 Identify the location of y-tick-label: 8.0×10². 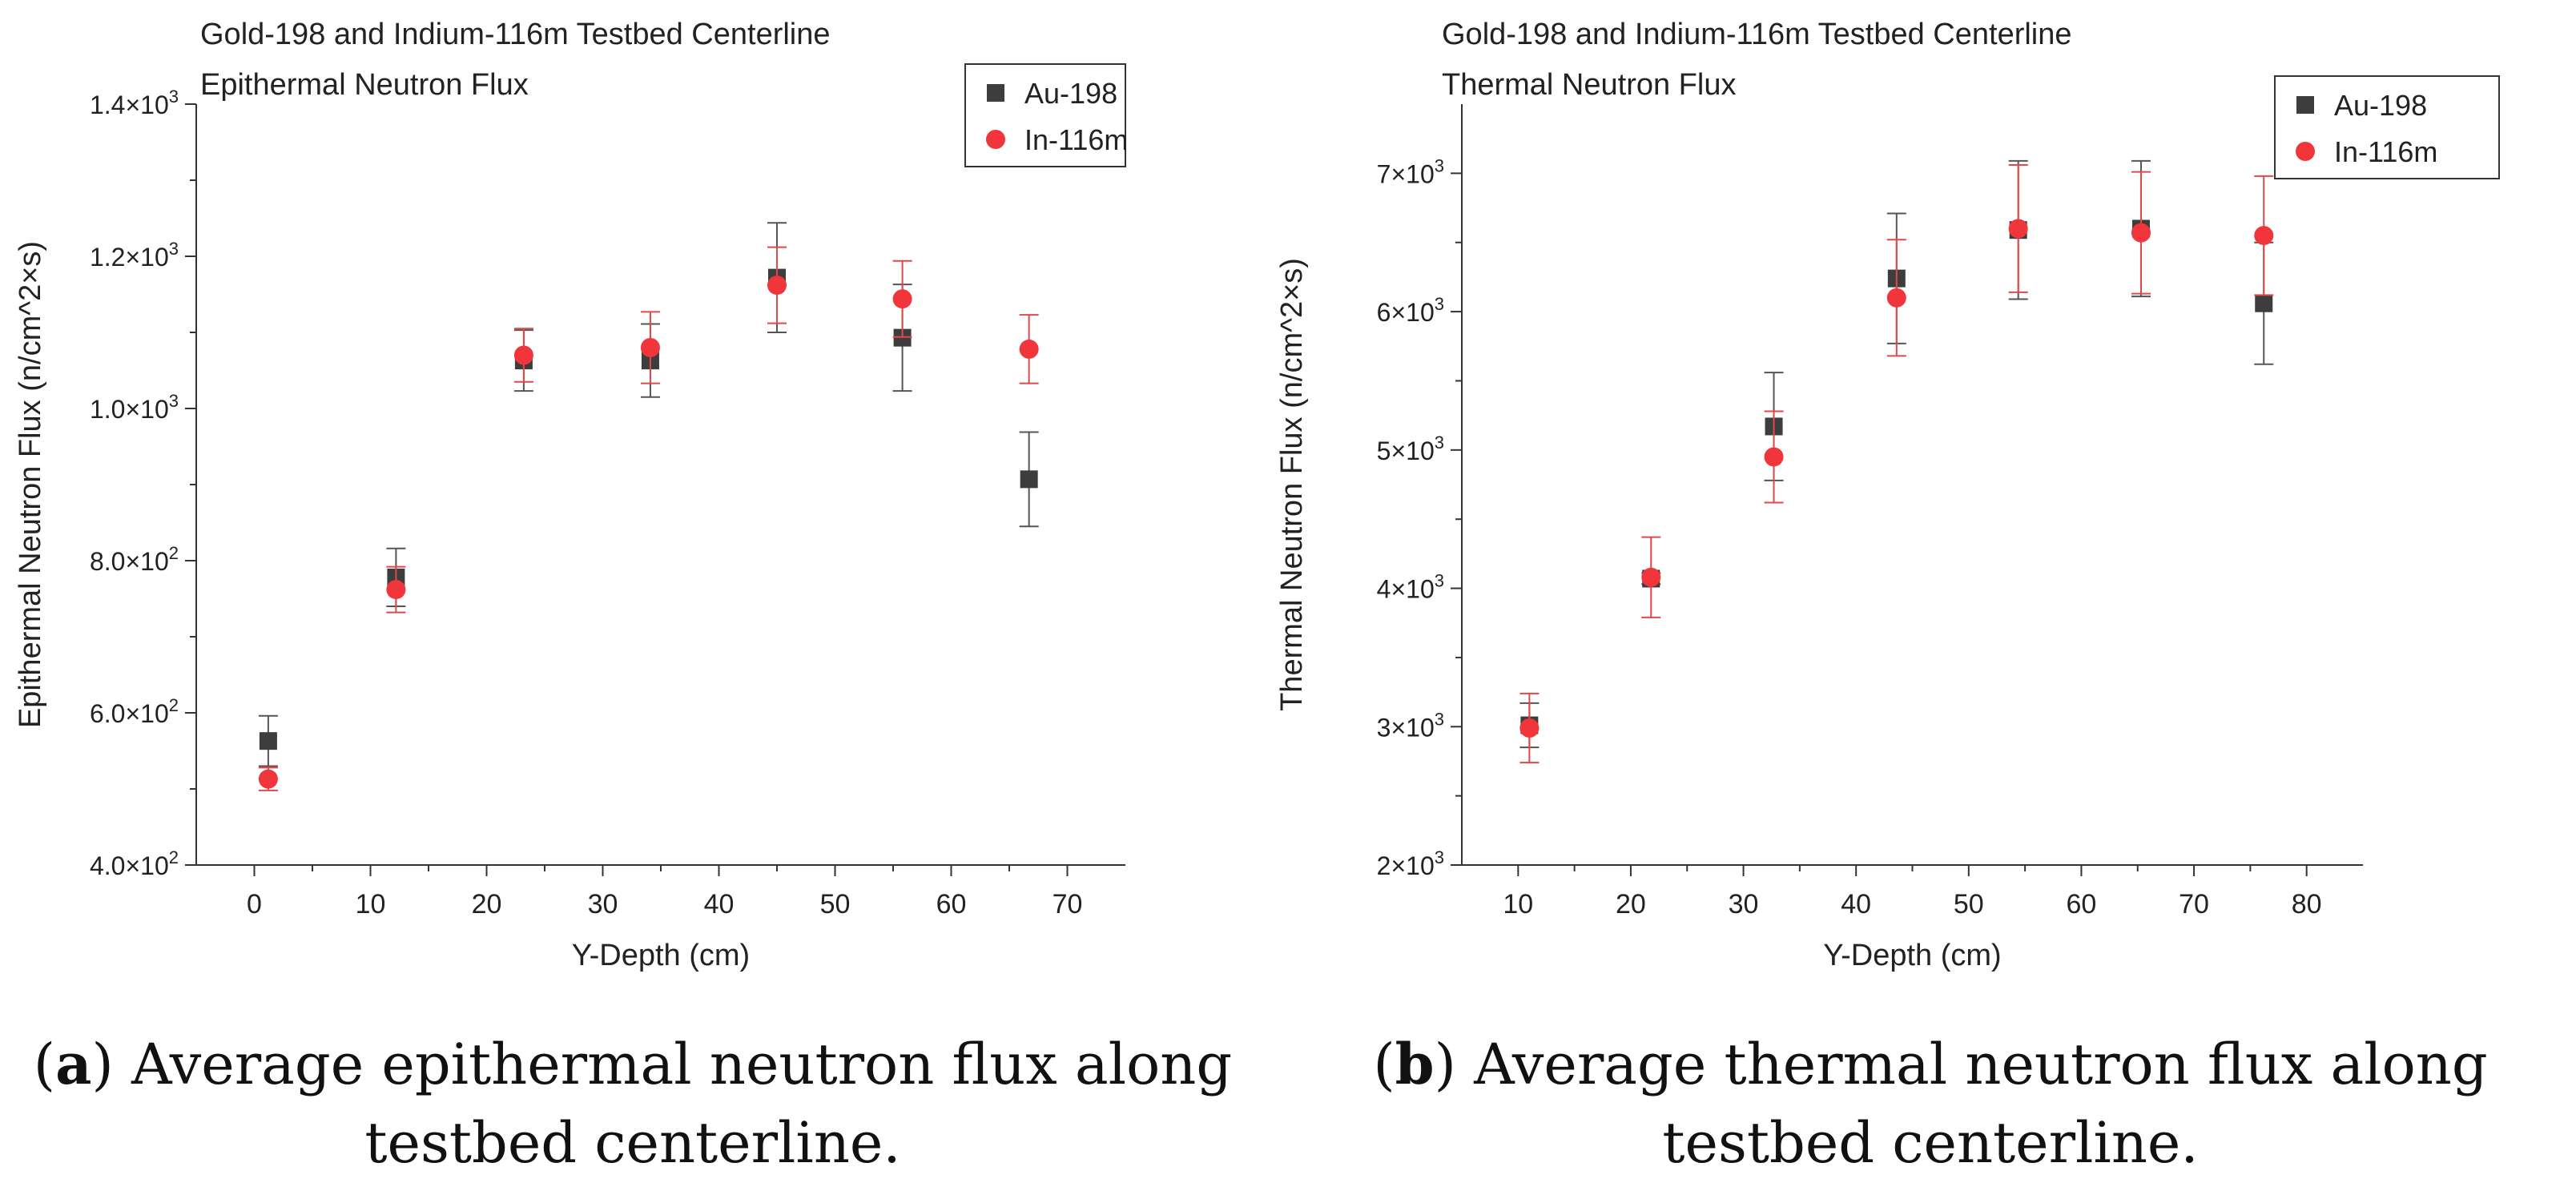
(134, 560).